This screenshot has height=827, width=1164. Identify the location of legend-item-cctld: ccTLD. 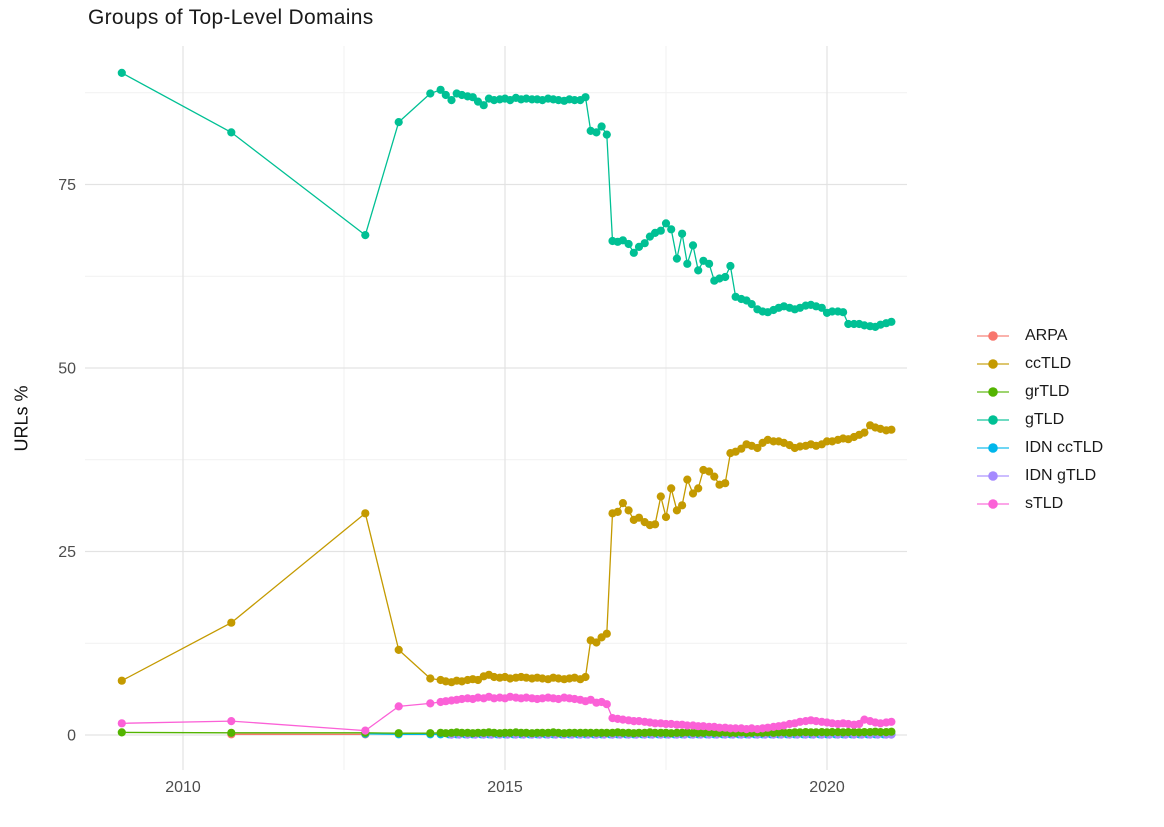
(1039, 364).